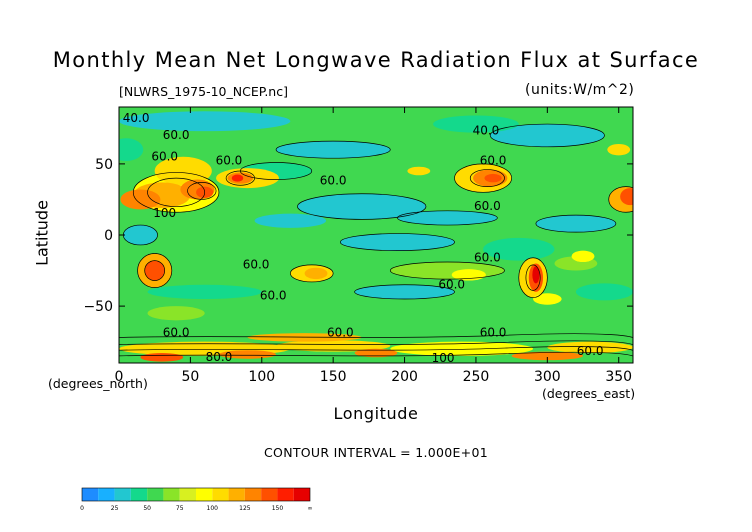 The height and width of the screenshot is (532, 752). What do you see at coordinates (82, 508) in the screenshot?
I see `colorbar-tick-label: 0` at bounding box center [82, 508].